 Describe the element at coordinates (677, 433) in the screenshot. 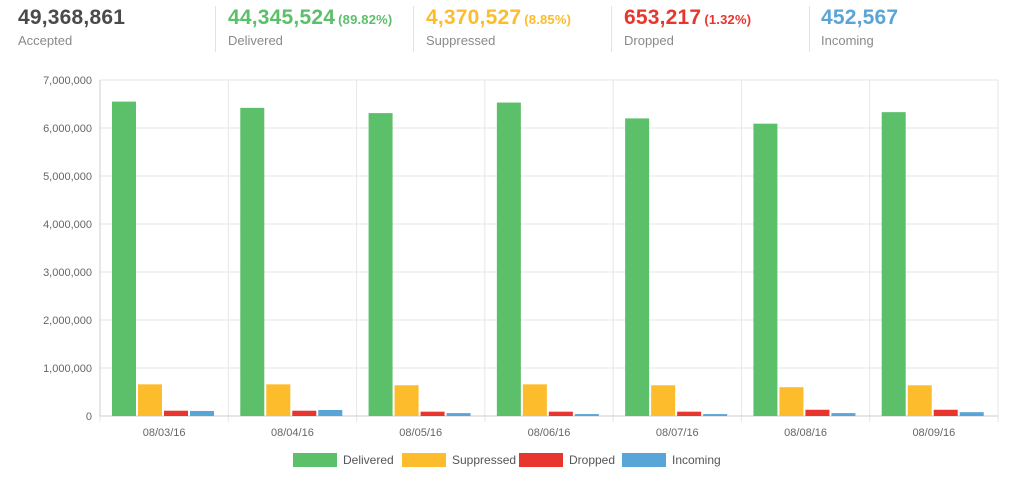

I see `x-tick-label: 08/07/16` at that location.